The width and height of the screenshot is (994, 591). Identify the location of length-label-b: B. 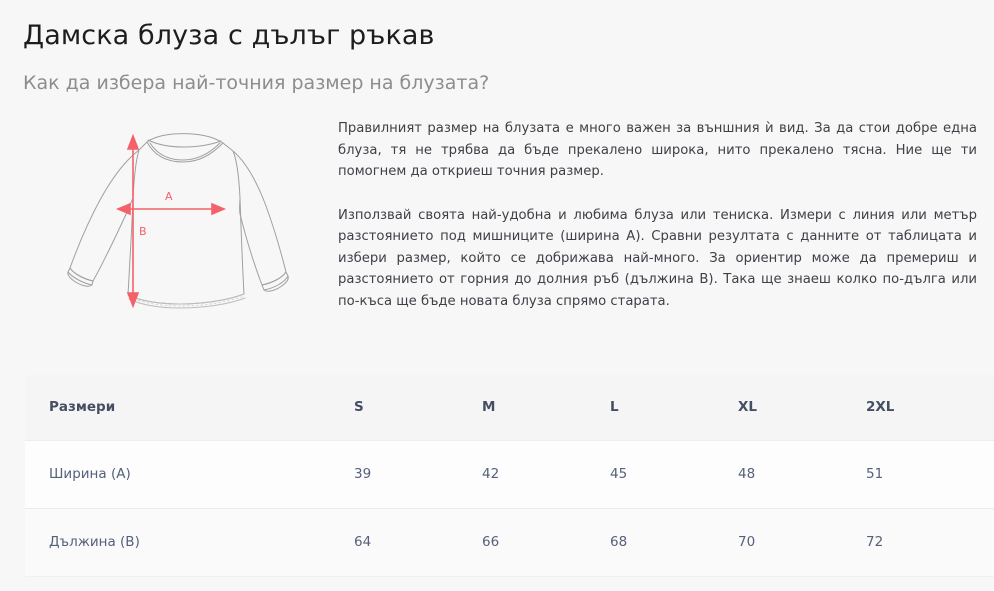
(143, 231).